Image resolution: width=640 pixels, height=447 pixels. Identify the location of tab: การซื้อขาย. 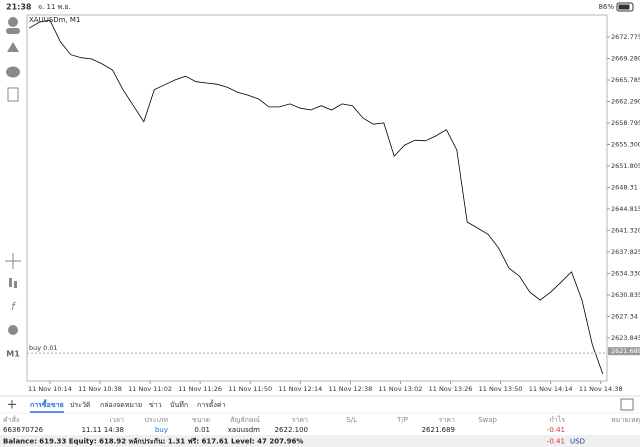
(47, 403).